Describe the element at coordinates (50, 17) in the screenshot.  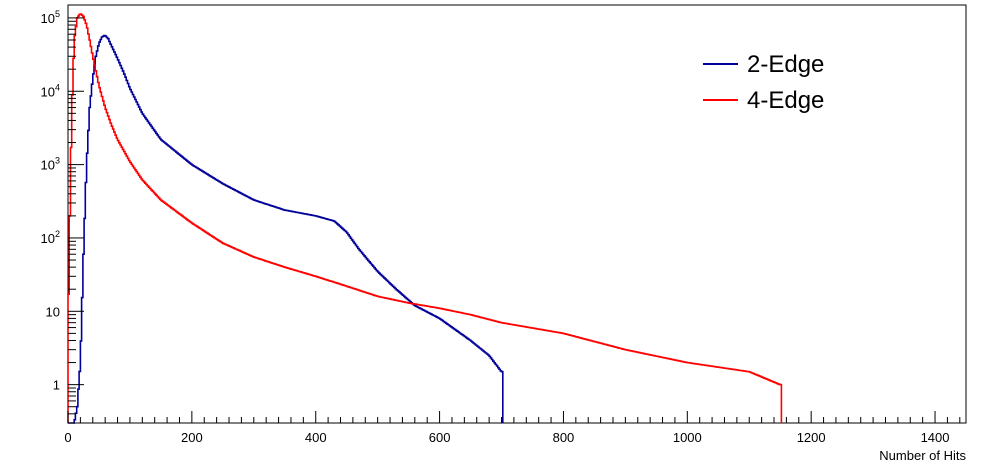
I see `y-tick-label: 10⁵` at that location.